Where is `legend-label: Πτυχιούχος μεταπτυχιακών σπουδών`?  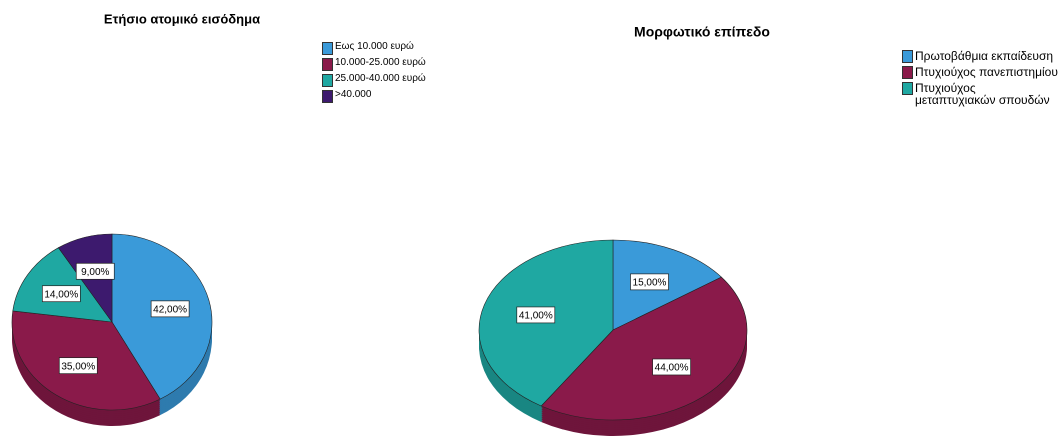 legend-label: Πτυχιούχος μεταπτυχιακών σπουδών is located at coordinates (982, 94).